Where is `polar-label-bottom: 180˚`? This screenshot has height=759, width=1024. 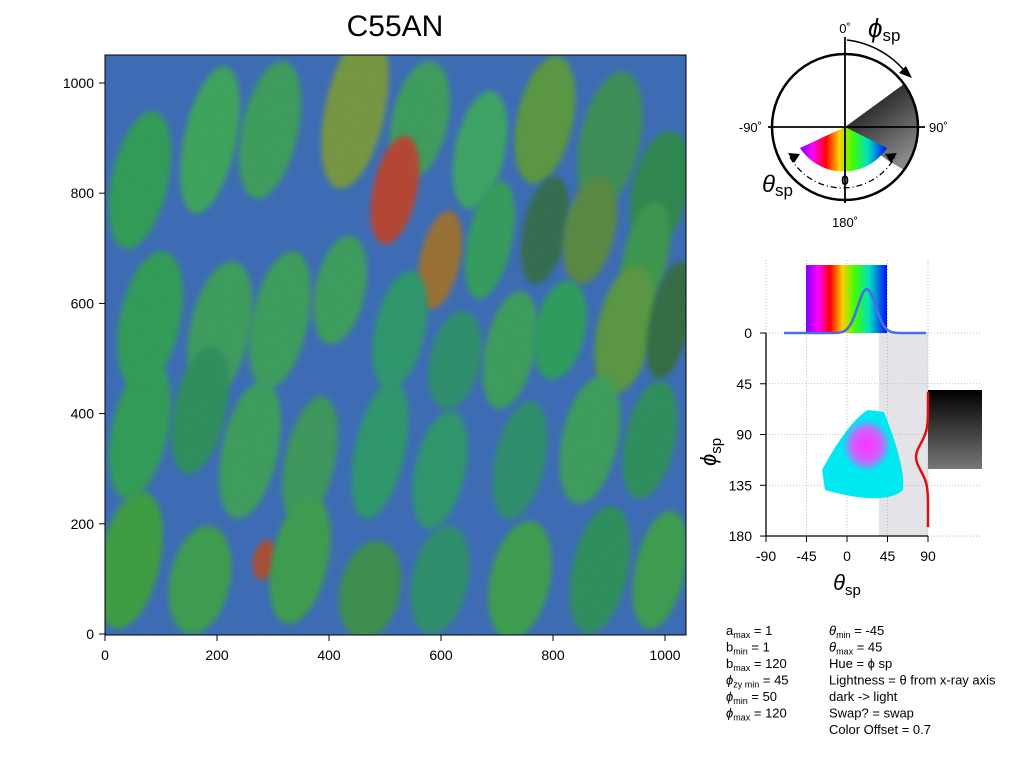 polar-label-bottom: 180˚ is located at coordinates (845, 222).